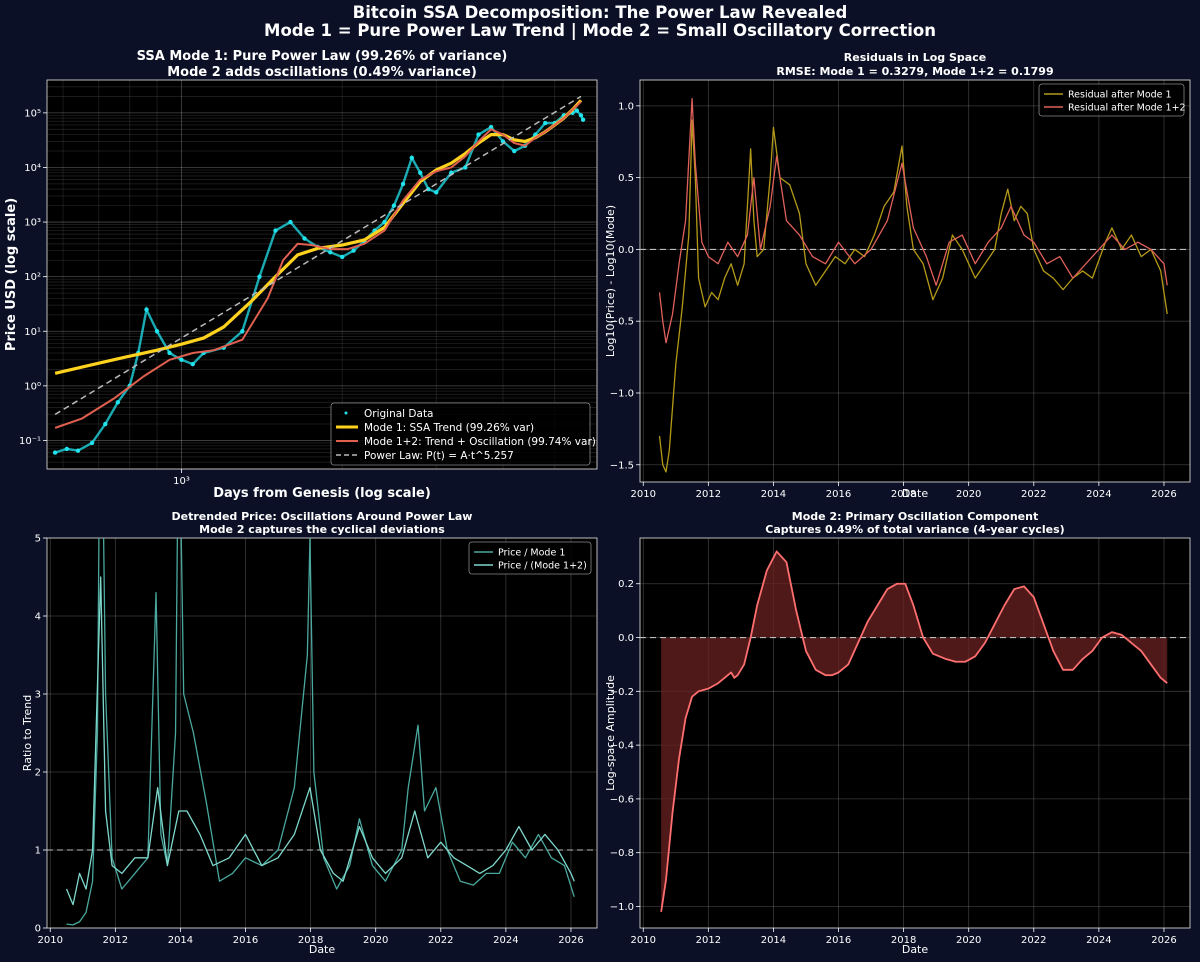  Describe the element at coordinates (32, 223) in the screenshot. I see `y-tick-label: 10³` at that location.